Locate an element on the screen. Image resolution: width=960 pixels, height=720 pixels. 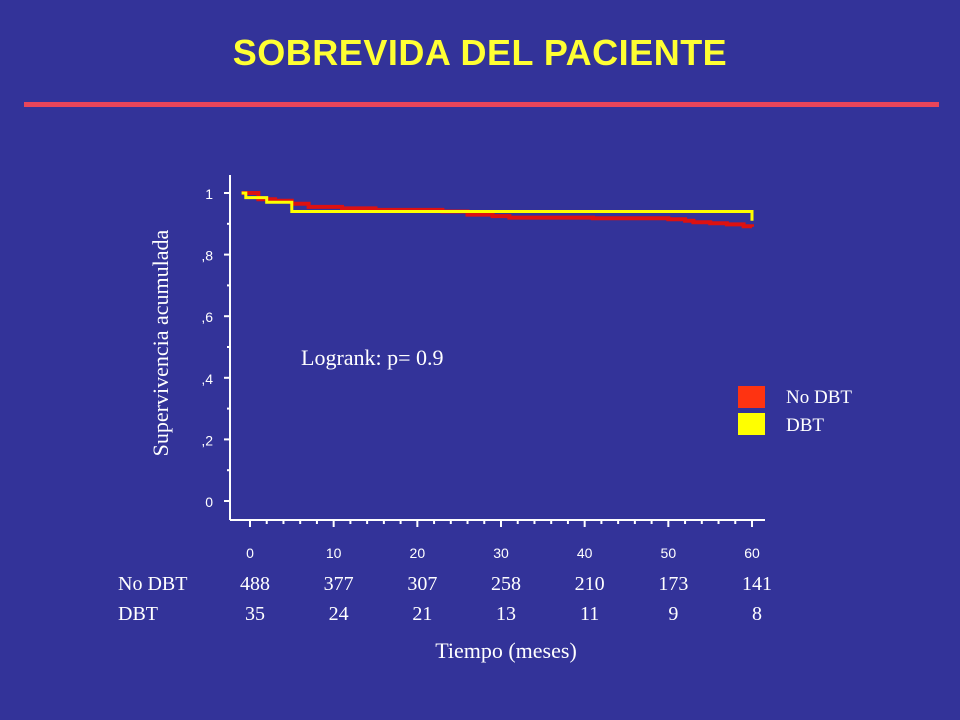
y-tick-label: ,4 is located at coordinates (207, 379).